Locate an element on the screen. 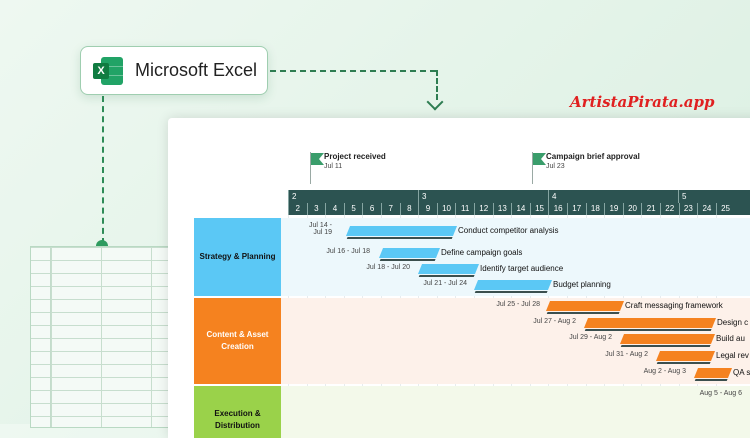 The image size is (750, 438). swimlane-label: Content & Asset Creation is located at coordinates (237, 340).